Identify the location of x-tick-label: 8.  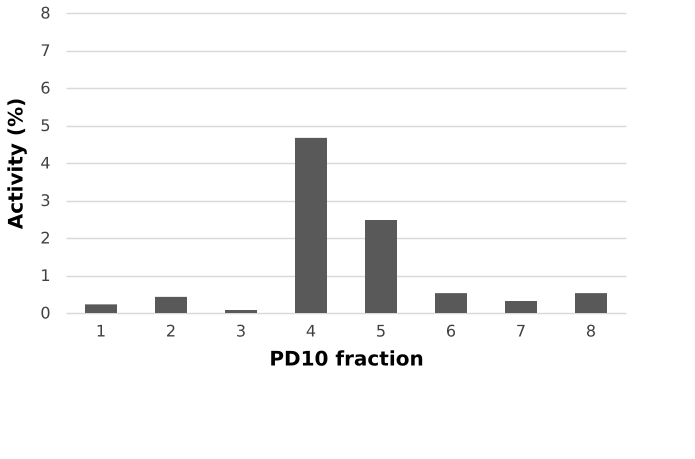
(591, 331).